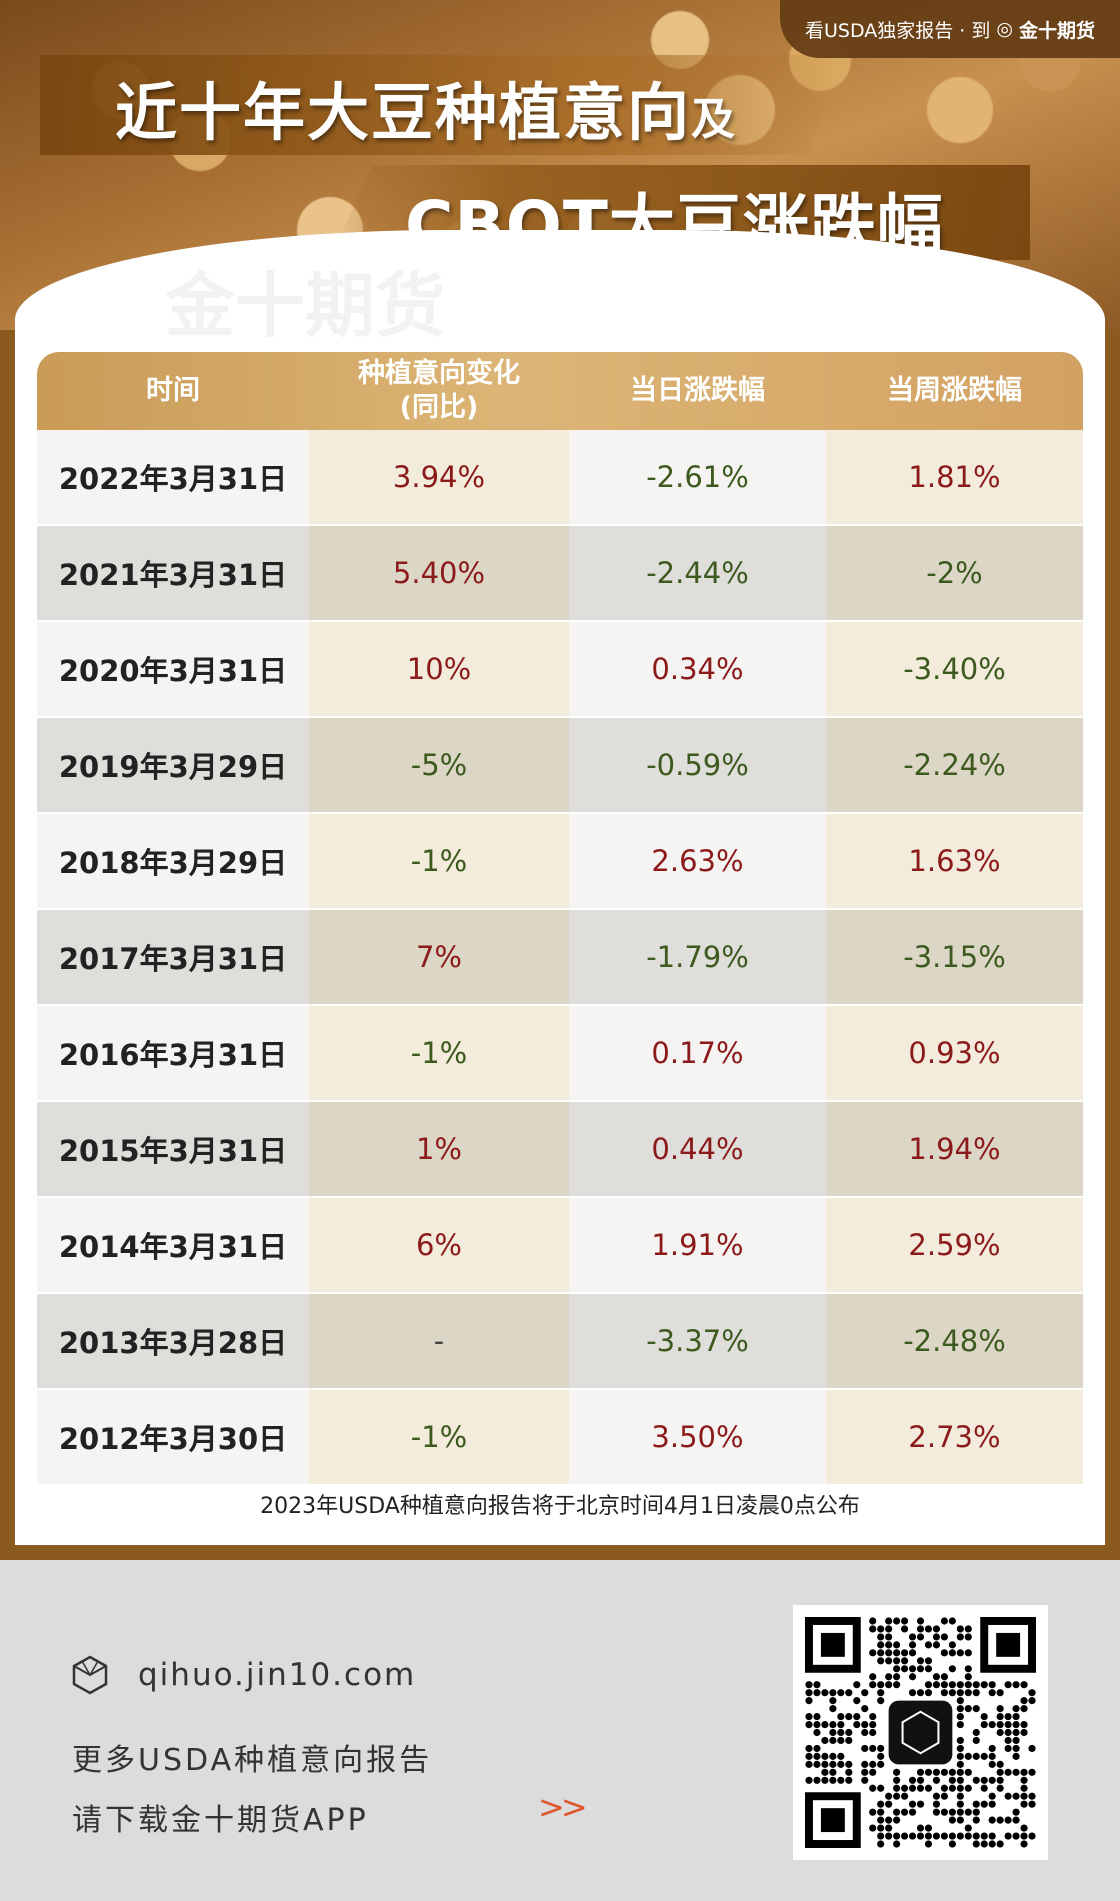  I want to click on header-intent: 种植意向变化 (同比), so click(439, 390).